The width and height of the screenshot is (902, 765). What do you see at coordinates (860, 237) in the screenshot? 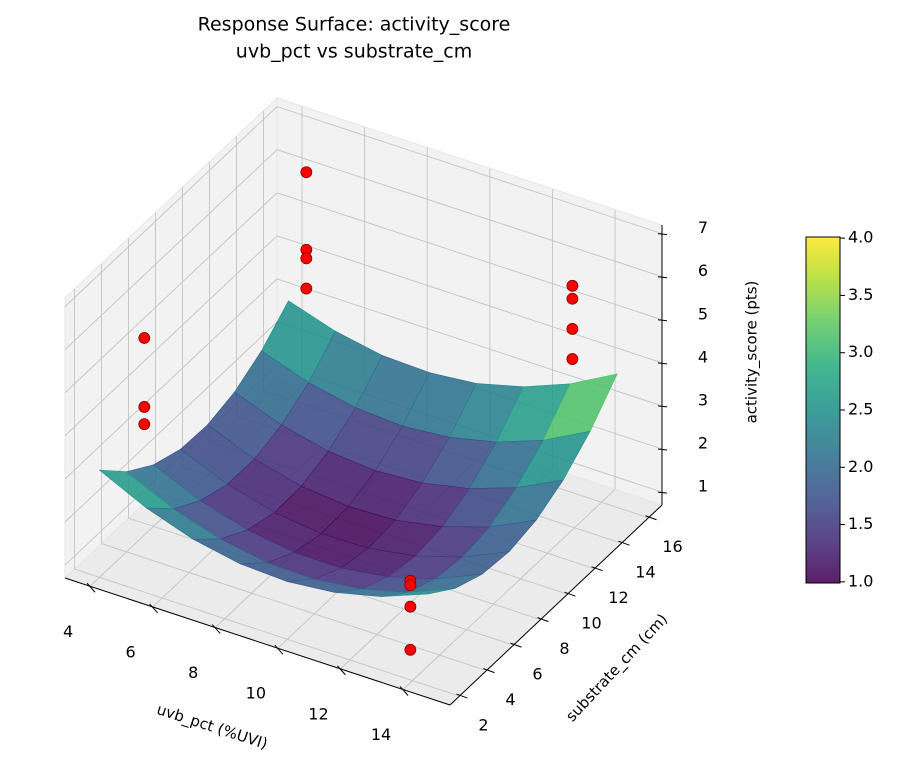
I see `colorbar-tick-label: 4.0` at bounding box center [860, 237].